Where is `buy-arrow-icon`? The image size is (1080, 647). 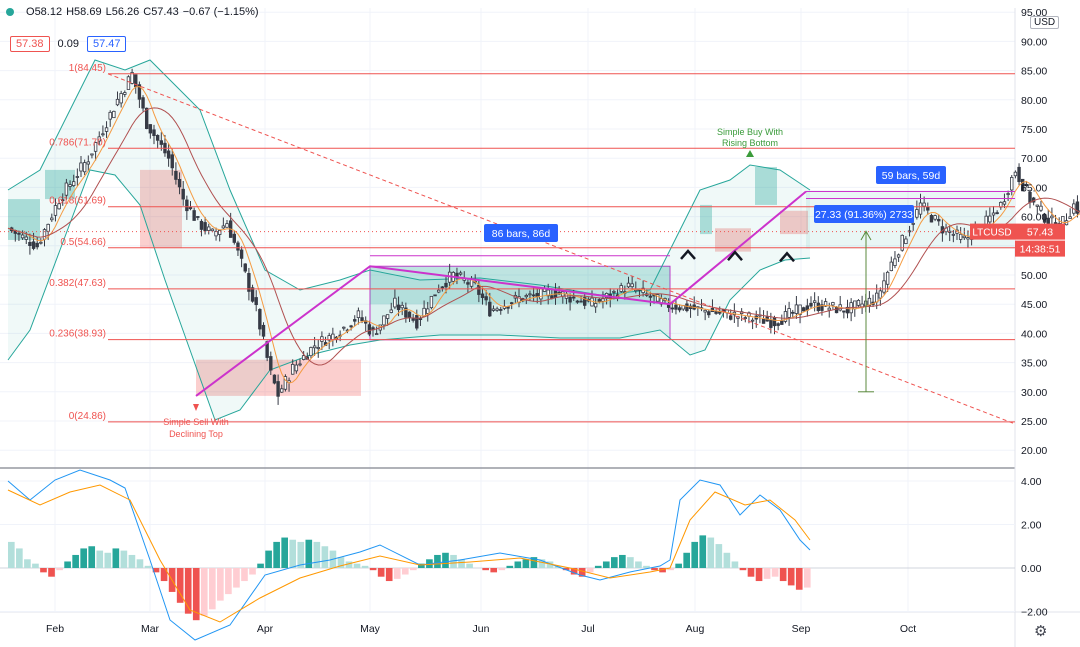
buy-arrow-icon is located at coordinates (750, 153).